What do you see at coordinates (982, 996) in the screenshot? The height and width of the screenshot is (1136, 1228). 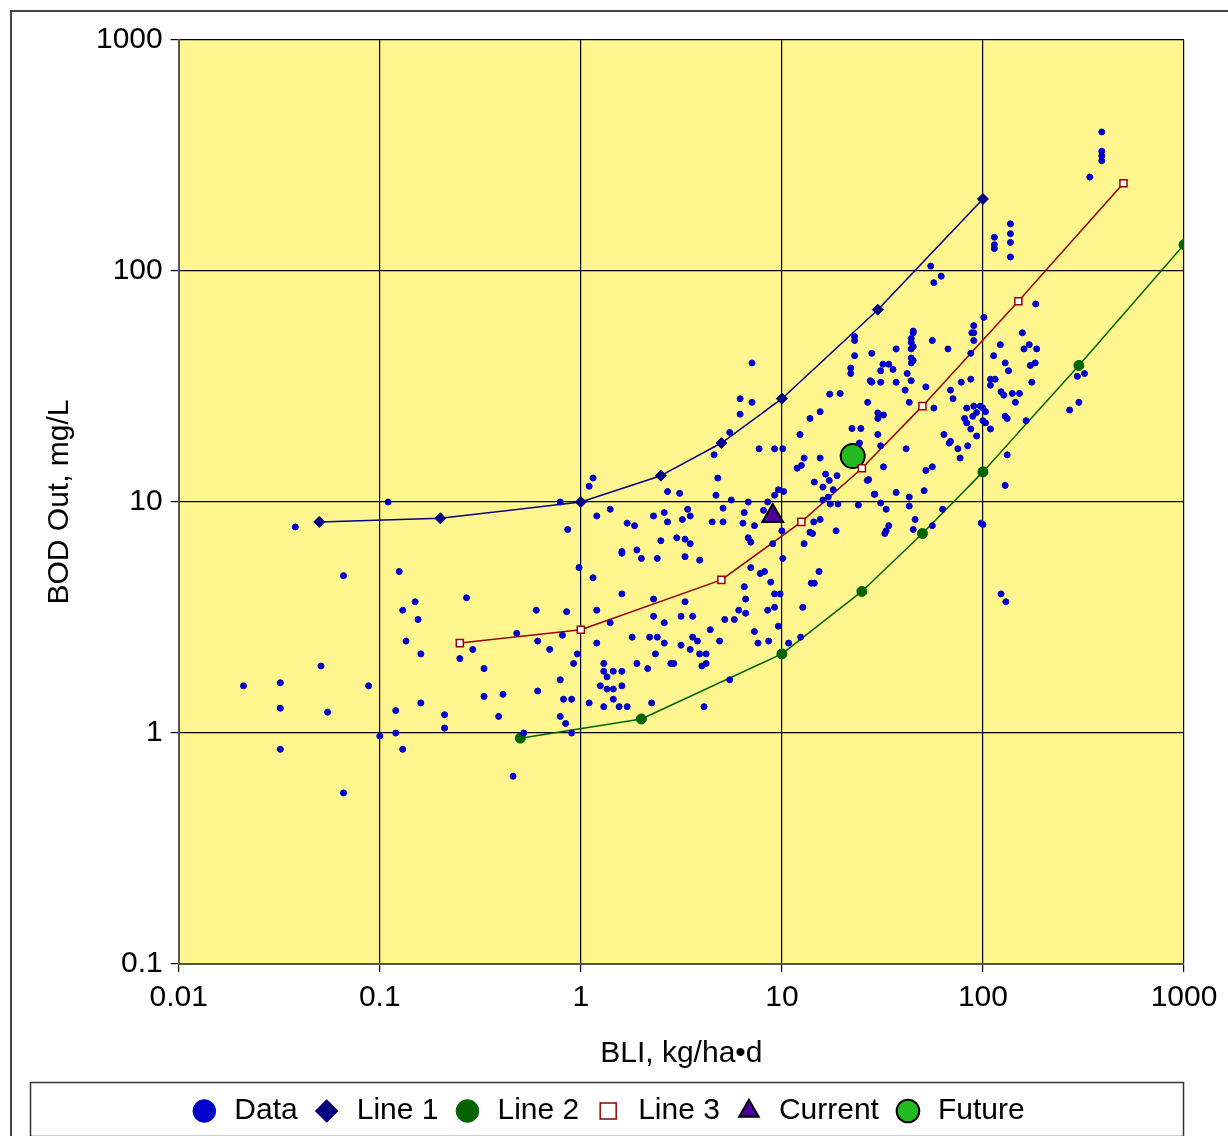 I see `x-tick-label: 100` at bounding box center [982, 996].